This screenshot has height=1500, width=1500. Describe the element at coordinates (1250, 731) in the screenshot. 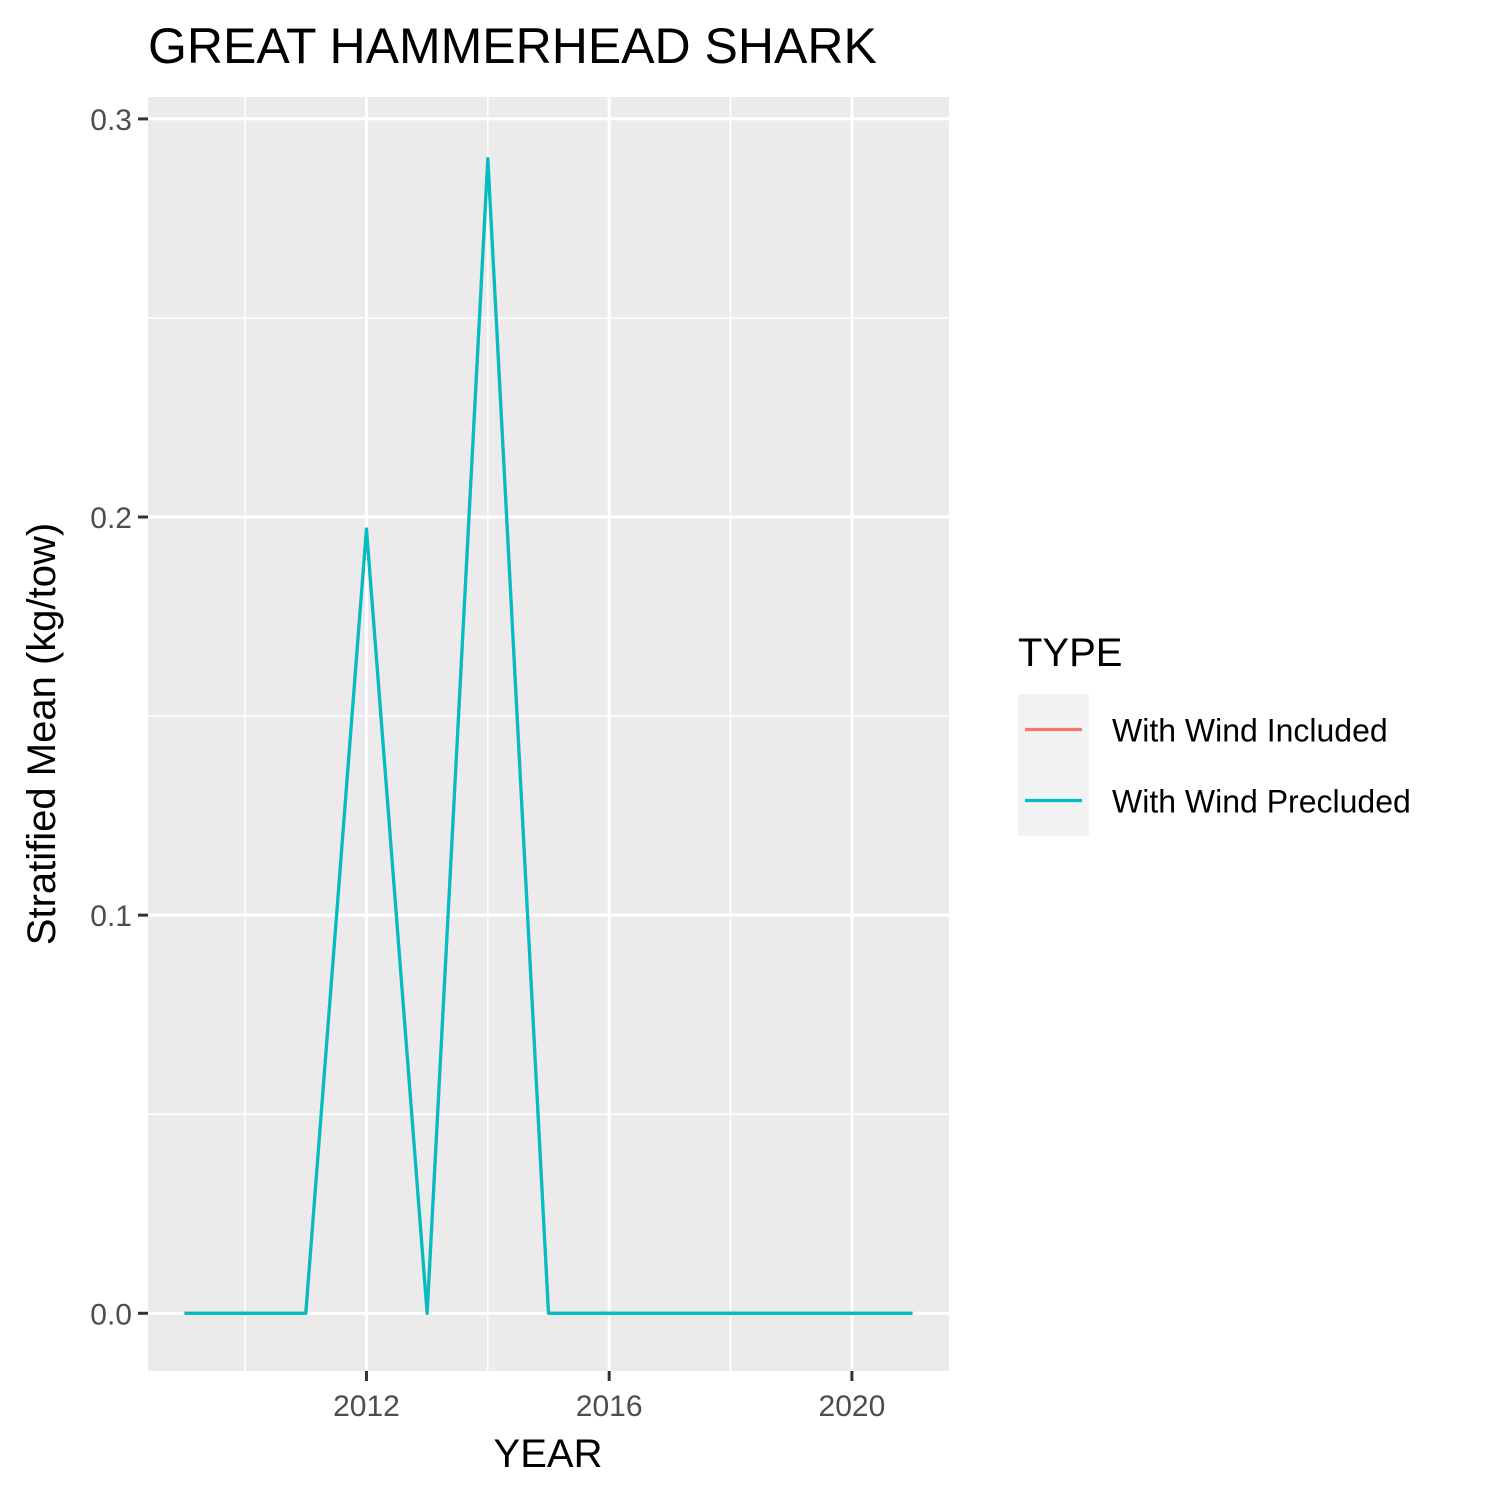

I see `legend-label: With Wind Included` at that location.